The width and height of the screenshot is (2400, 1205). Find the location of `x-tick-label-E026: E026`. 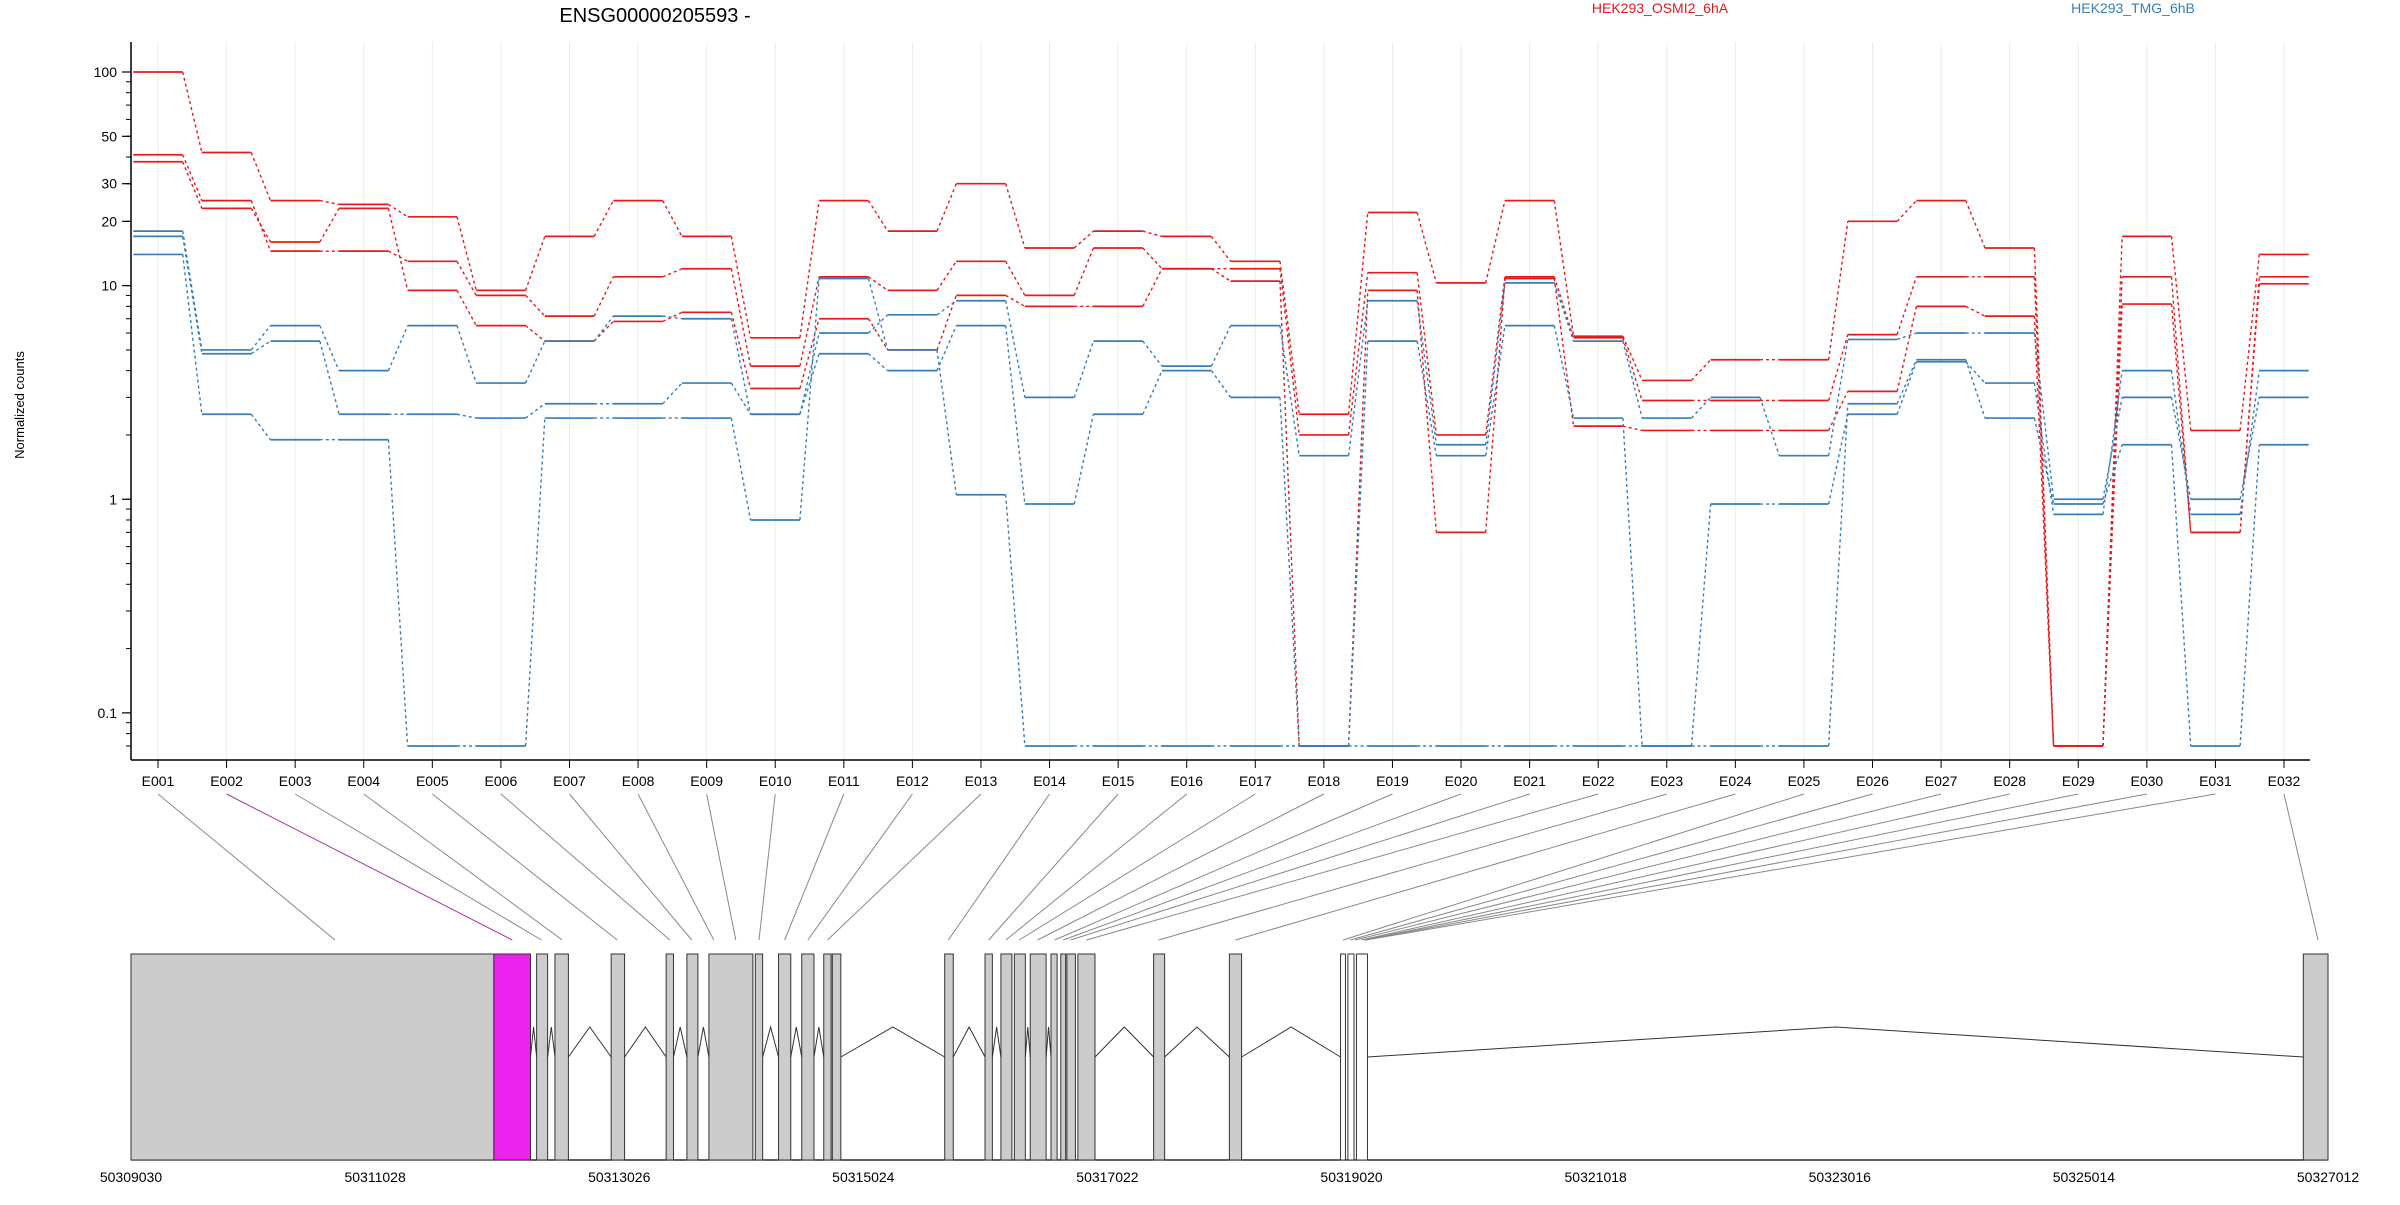

x-tick-label-E026: E026 is located at coordinates (1872, 781).